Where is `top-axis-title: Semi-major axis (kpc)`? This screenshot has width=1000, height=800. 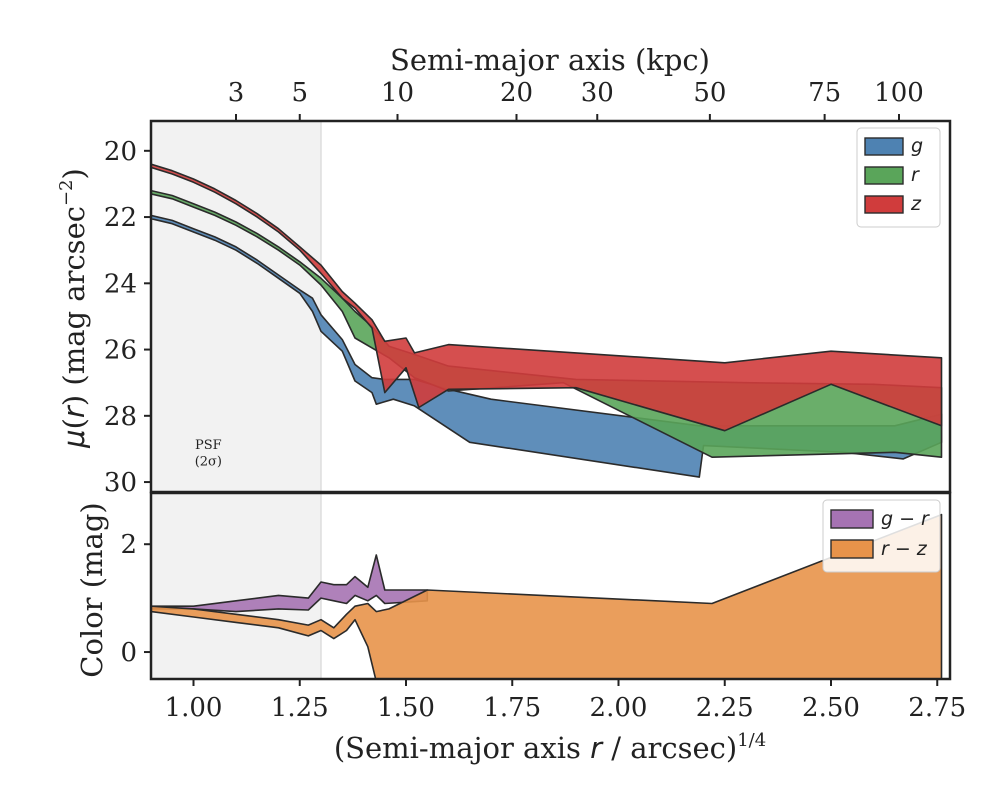 top-axis-title: Semi-major axis (kpc) is located at coordinates (550, 60).